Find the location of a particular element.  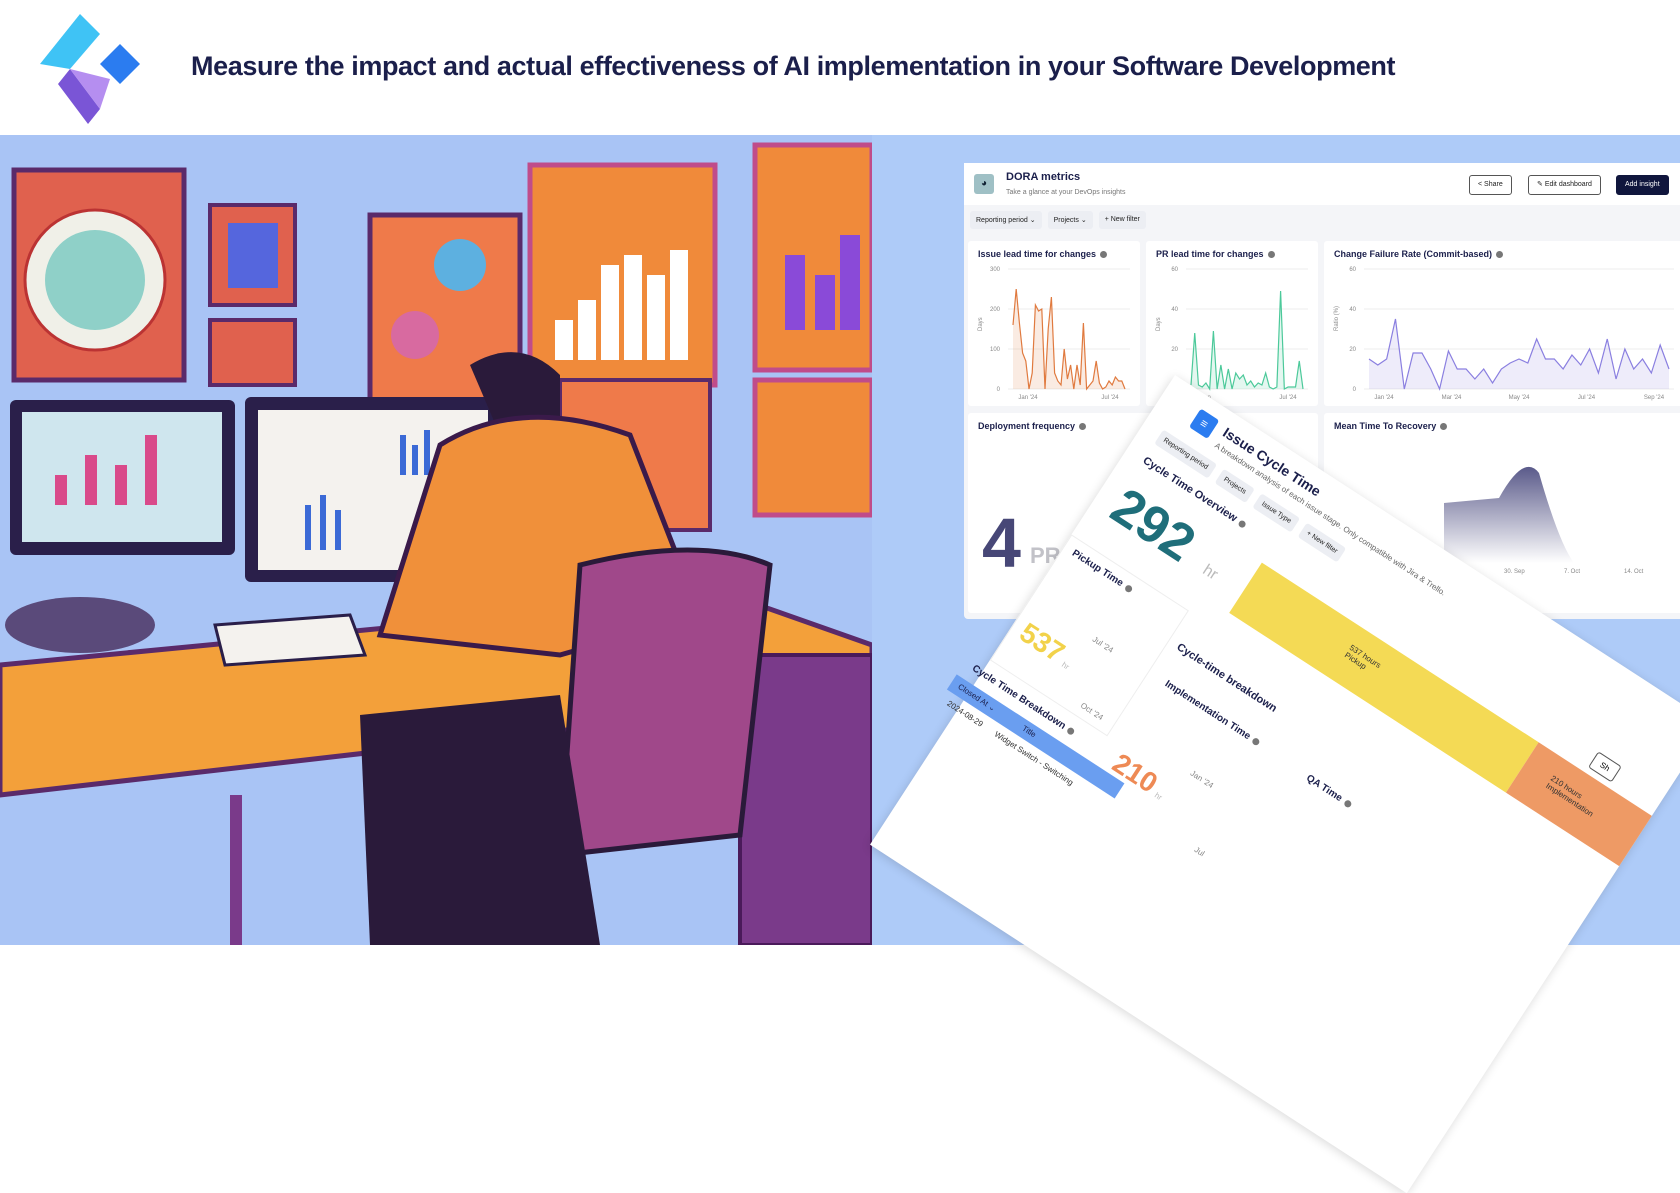

mttr-xtick: 7. Oct is located at coordinates (1572, 572).